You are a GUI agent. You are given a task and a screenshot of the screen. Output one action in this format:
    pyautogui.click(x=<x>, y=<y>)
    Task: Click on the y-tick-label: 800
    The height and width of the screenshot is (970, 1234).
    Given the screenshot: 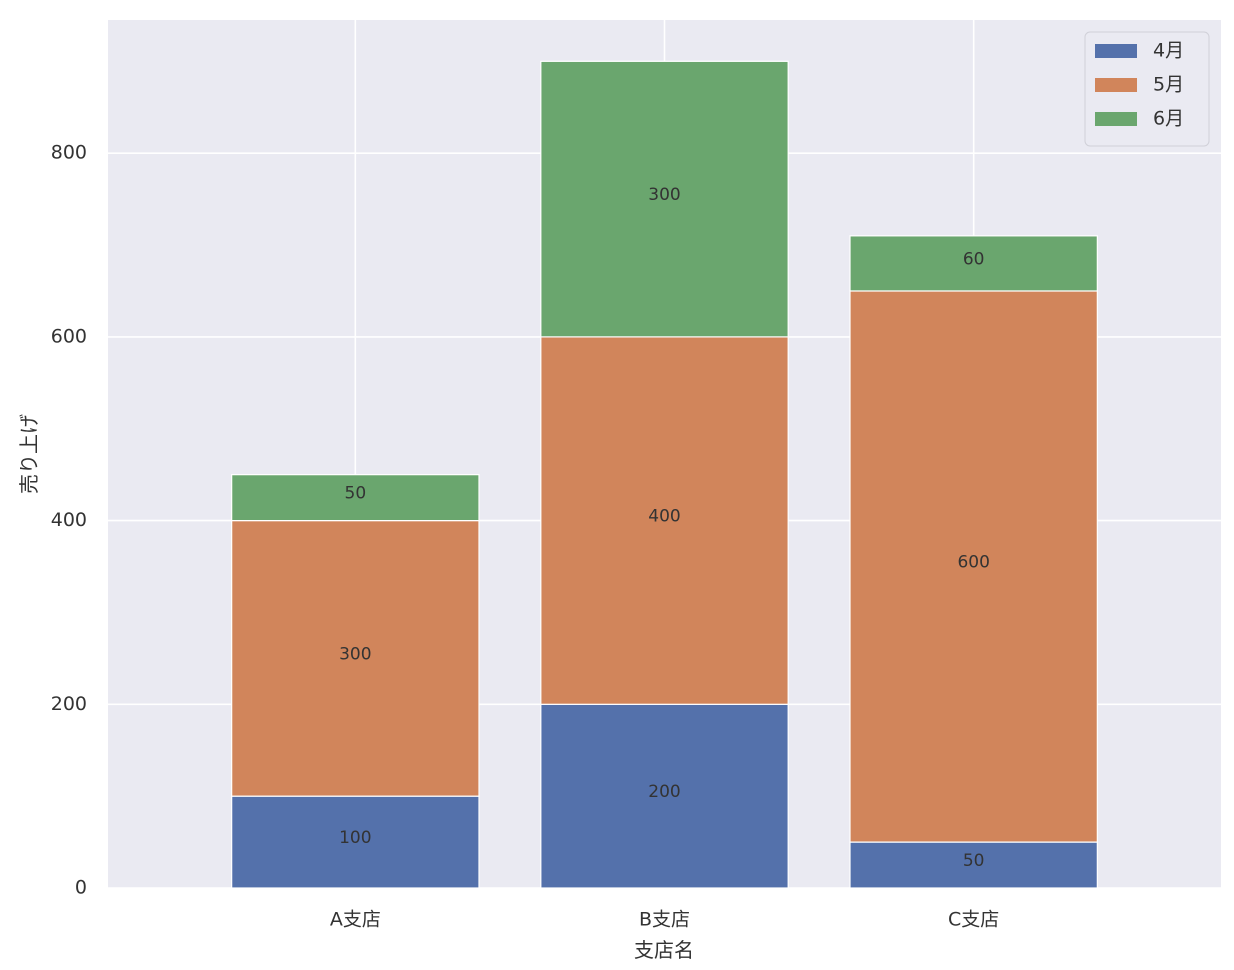 What is the action you would take?
    pyautogui.click(x=69, y=153)
    